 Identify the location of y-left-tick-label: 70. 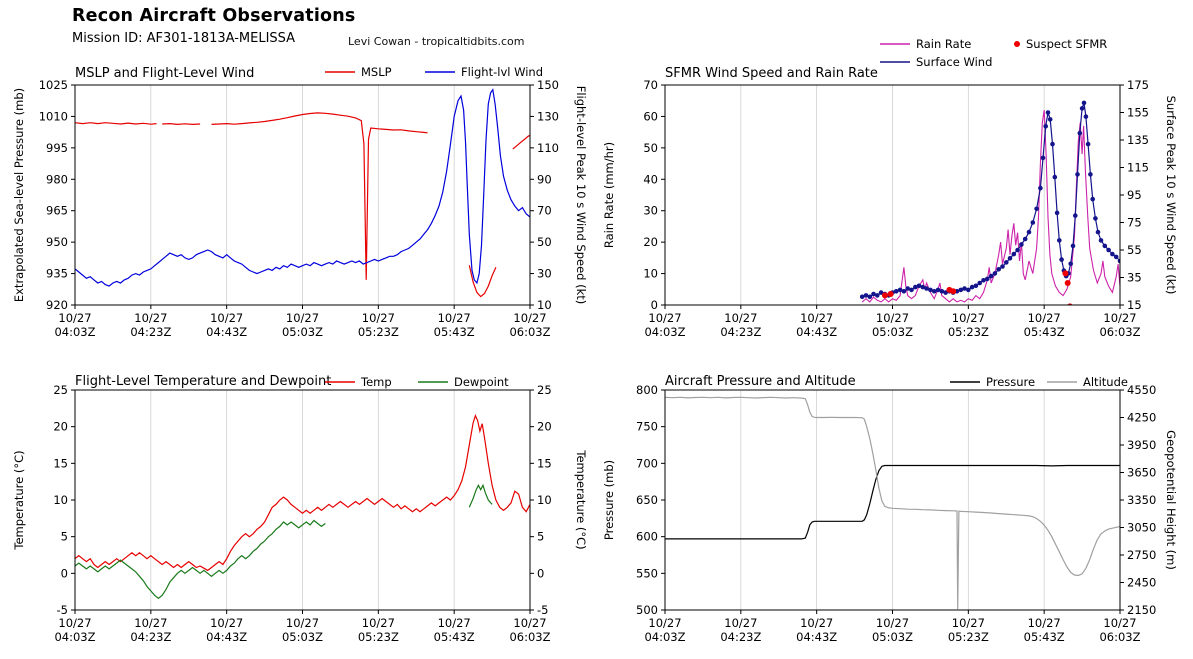
(650, 85).